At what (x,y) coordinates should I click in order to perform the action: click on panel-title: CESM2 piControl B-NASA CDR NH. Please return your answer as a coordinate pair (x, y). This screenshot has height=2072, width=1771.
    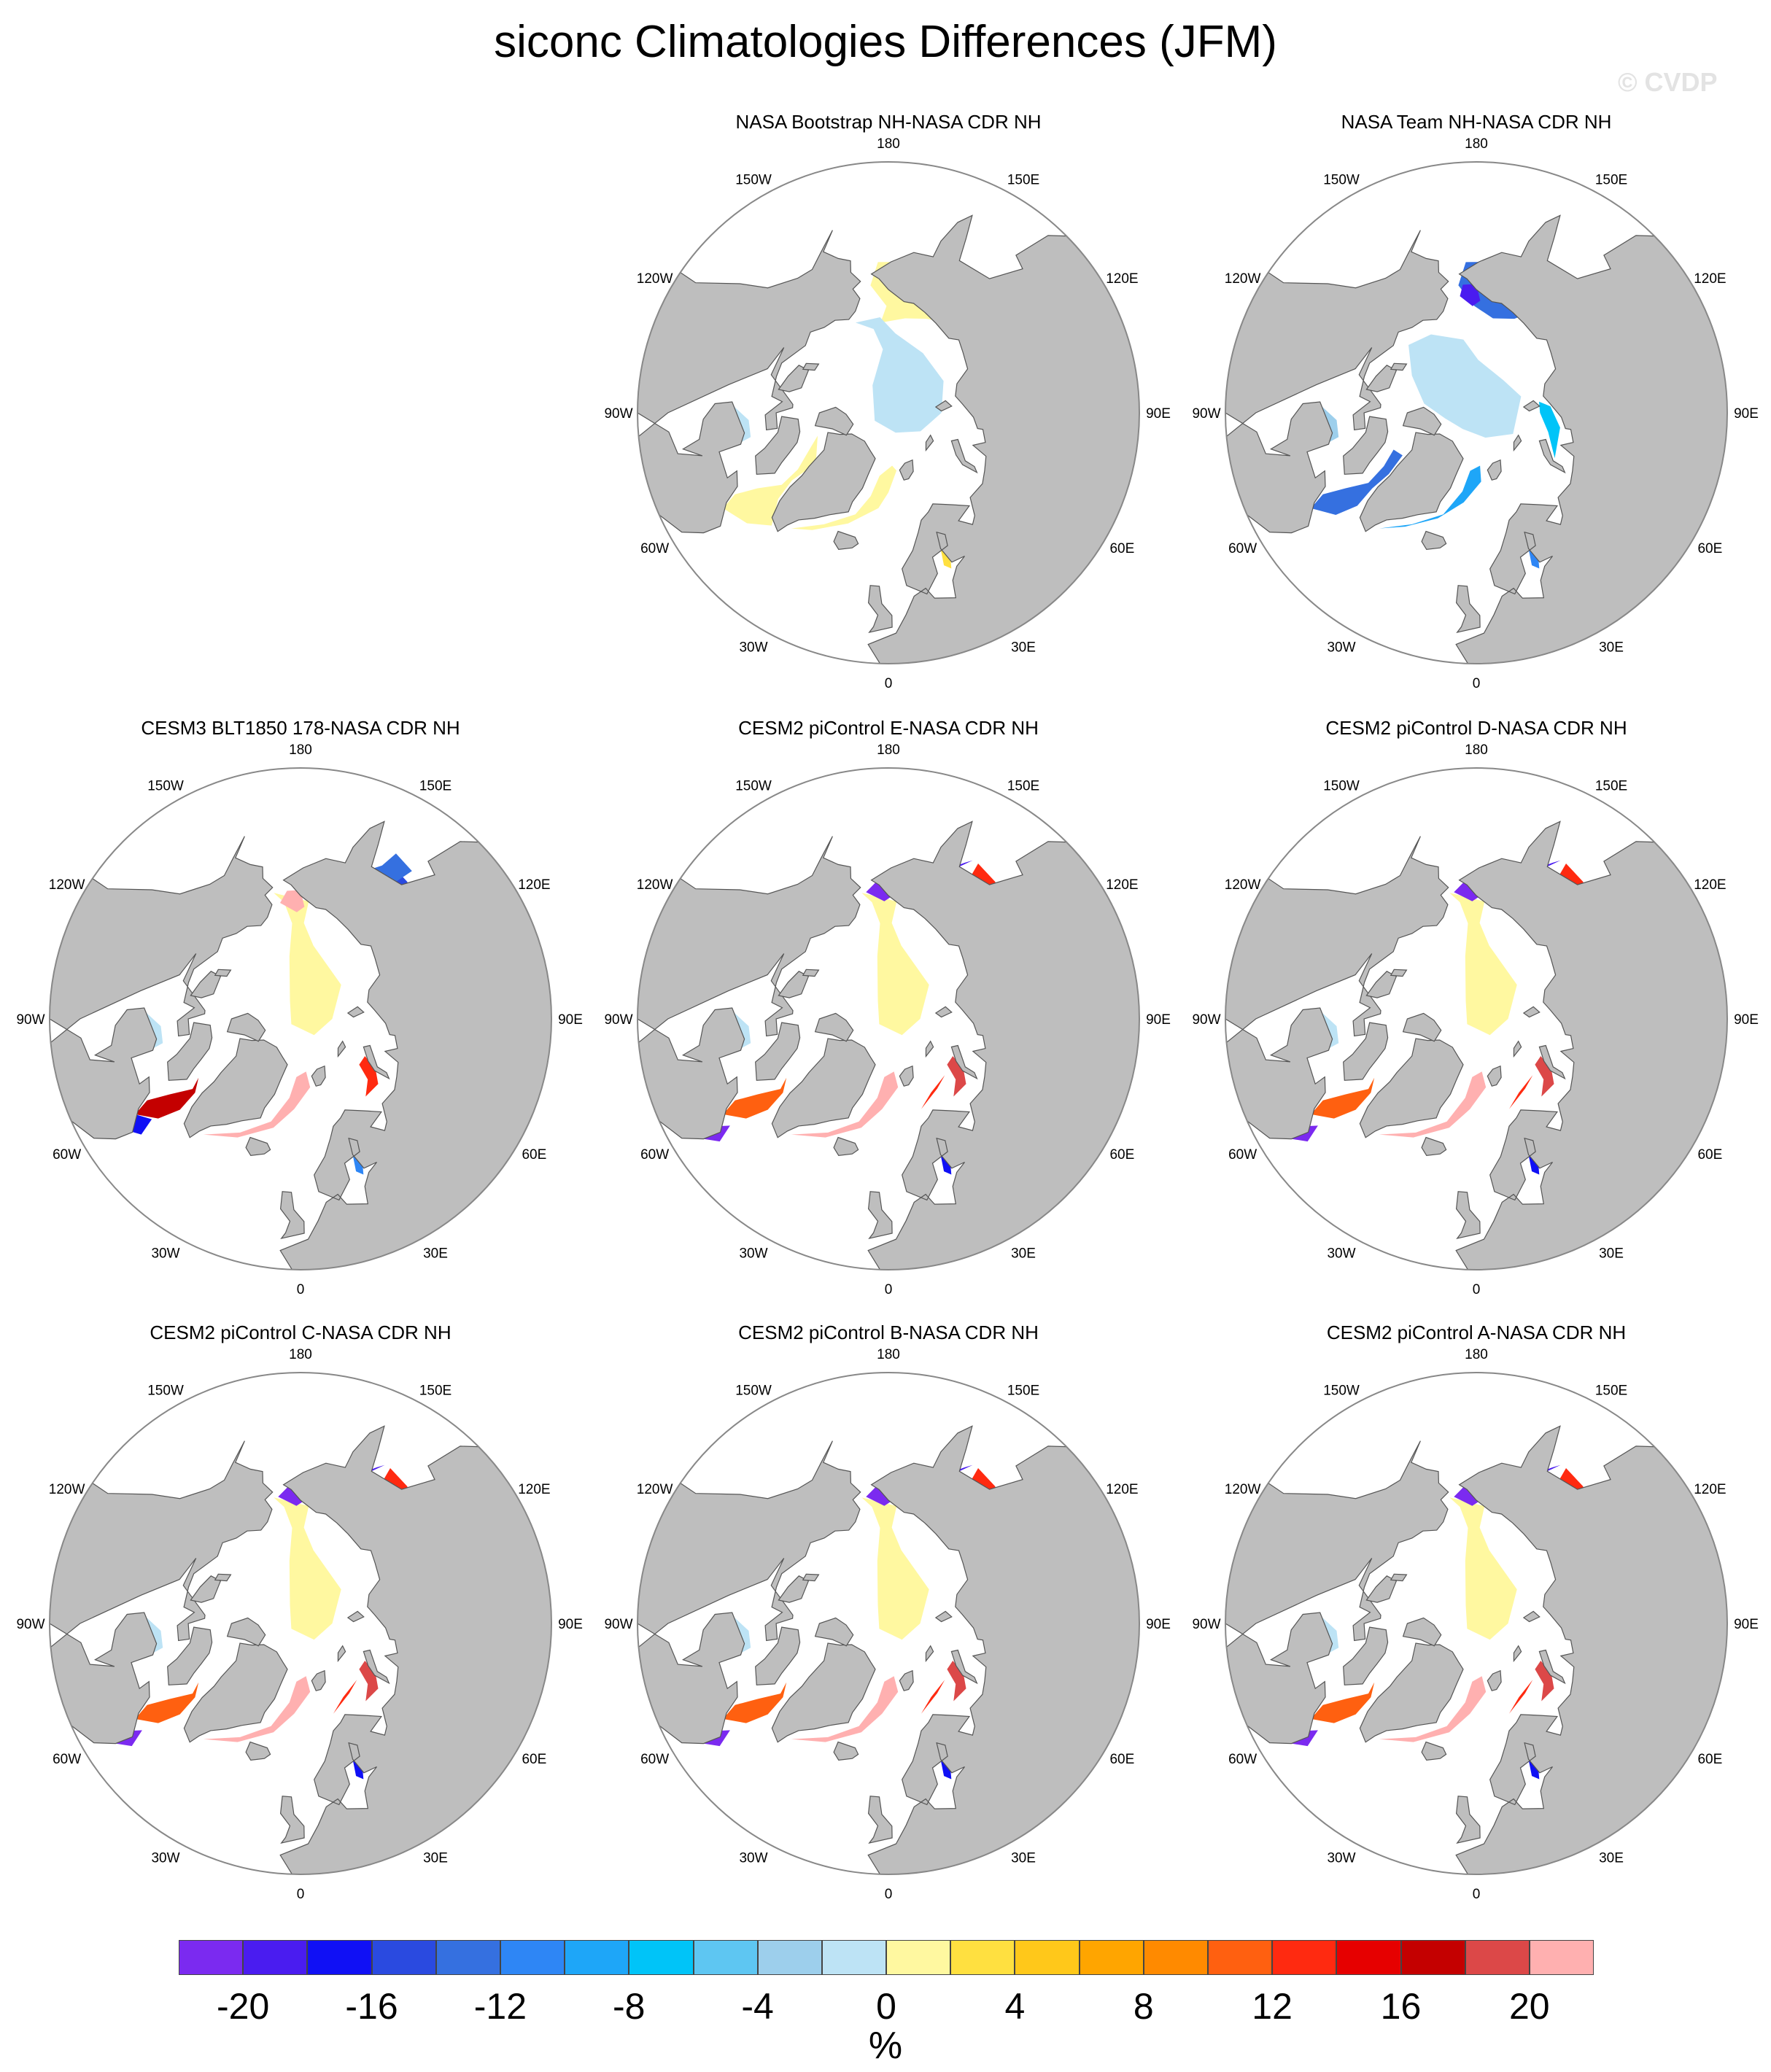
    Looking at the image, I should click on (888, 1332).